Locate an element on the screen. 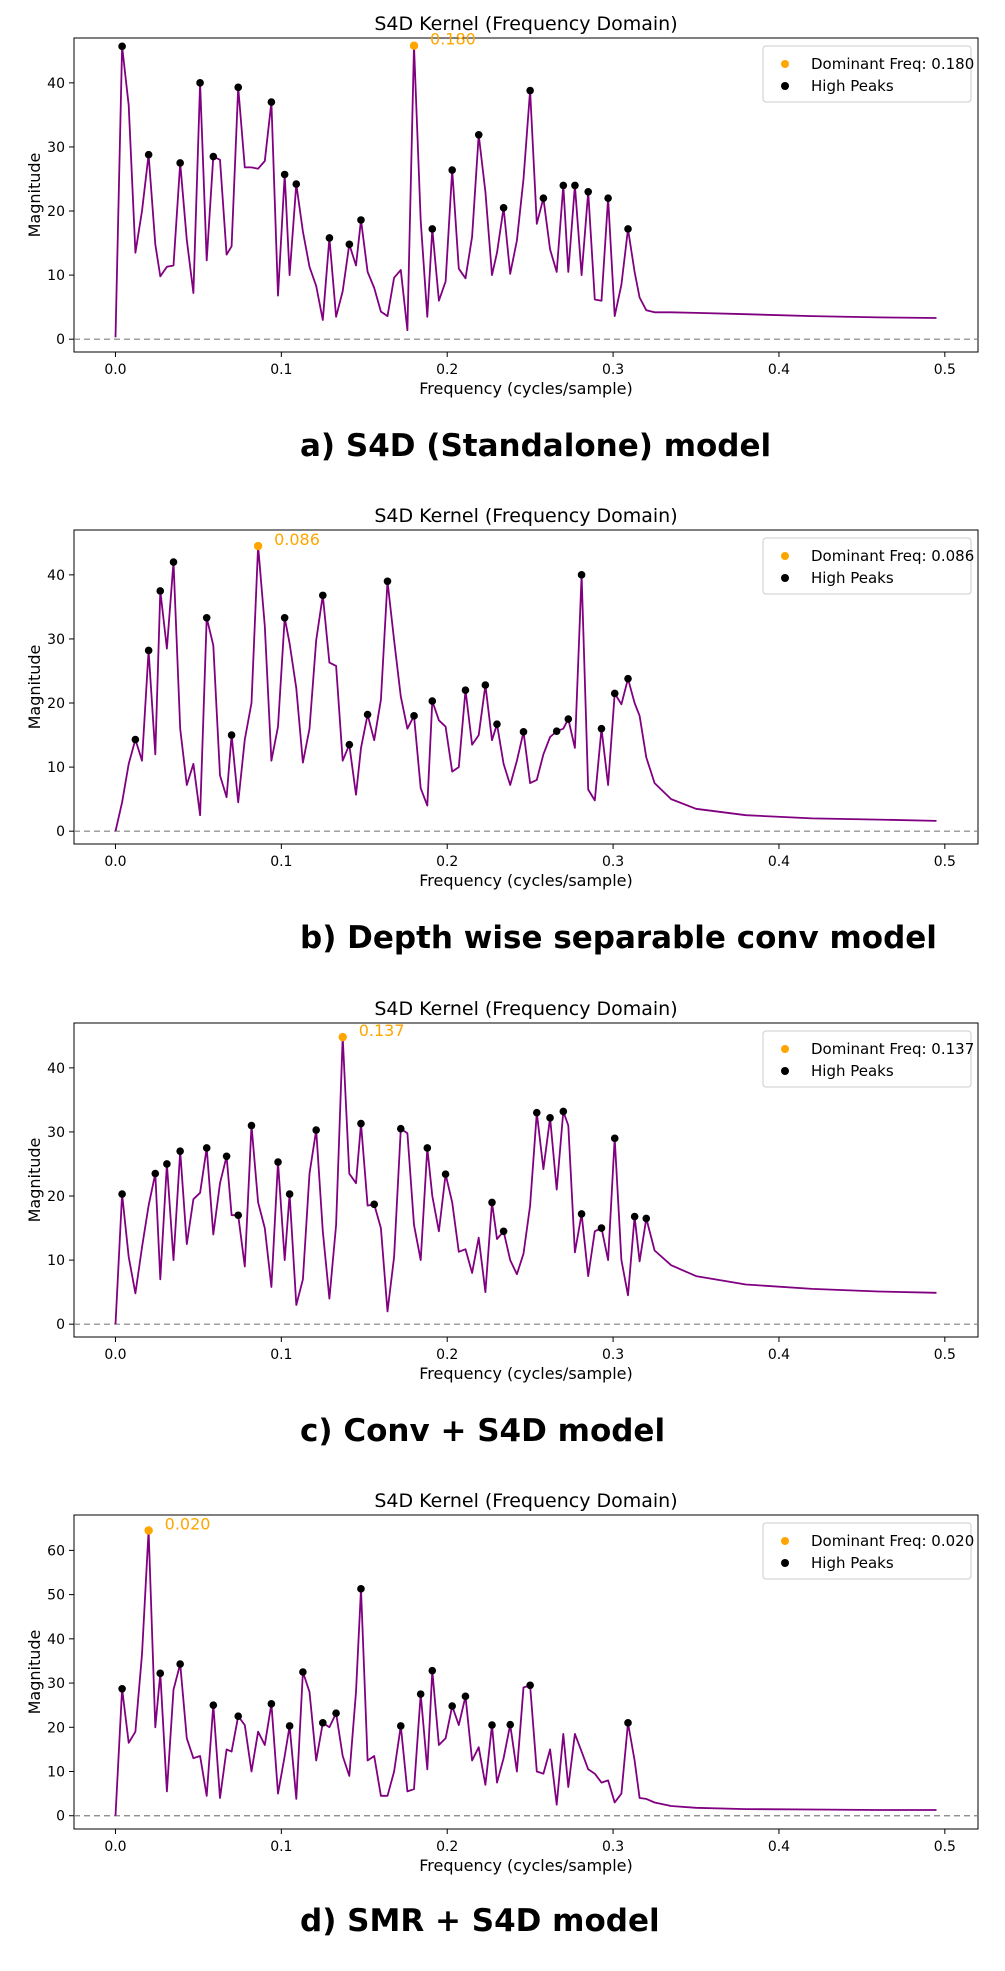  legend-label-dominant: Dominant Freq: 0.086 is located at coordinates (892, 556).